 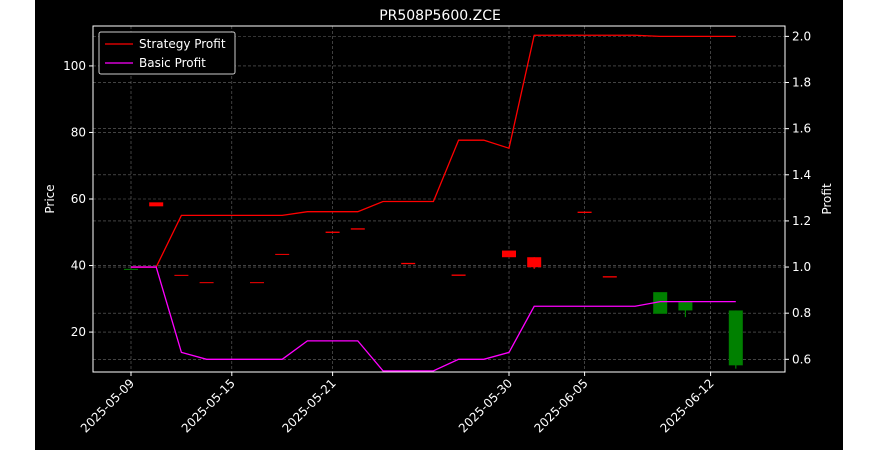 I want to click on x-tick-label: 2025-06-05, so click(x=561, y=405).